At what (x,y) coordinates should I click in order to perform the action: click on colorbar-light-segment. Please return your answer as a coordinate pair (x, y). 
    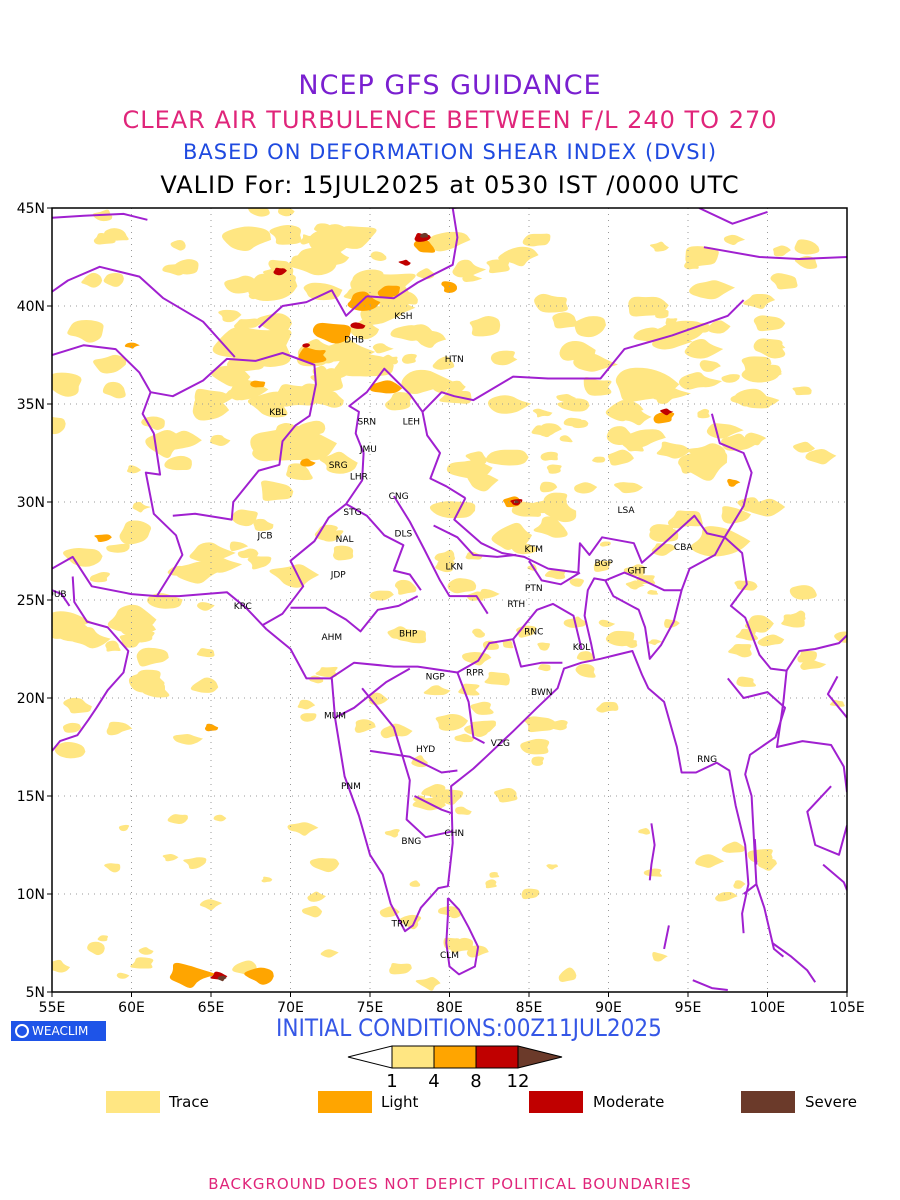
    Looking at the image, I should click on (455, 1057).